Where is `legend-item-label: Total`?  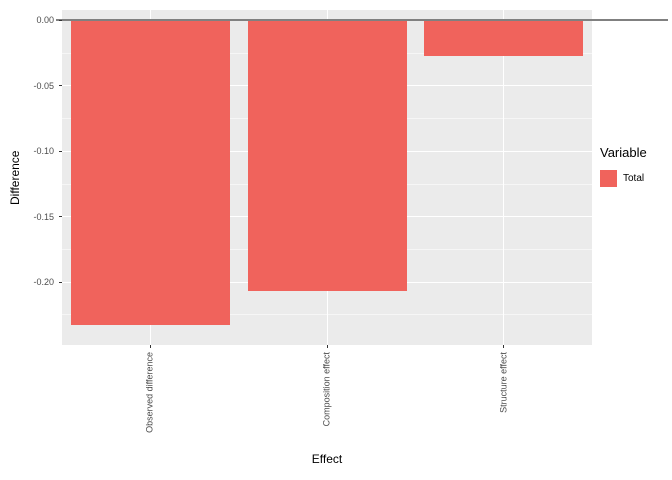
legend-item-label: Total is located at coordinates (634, 178).